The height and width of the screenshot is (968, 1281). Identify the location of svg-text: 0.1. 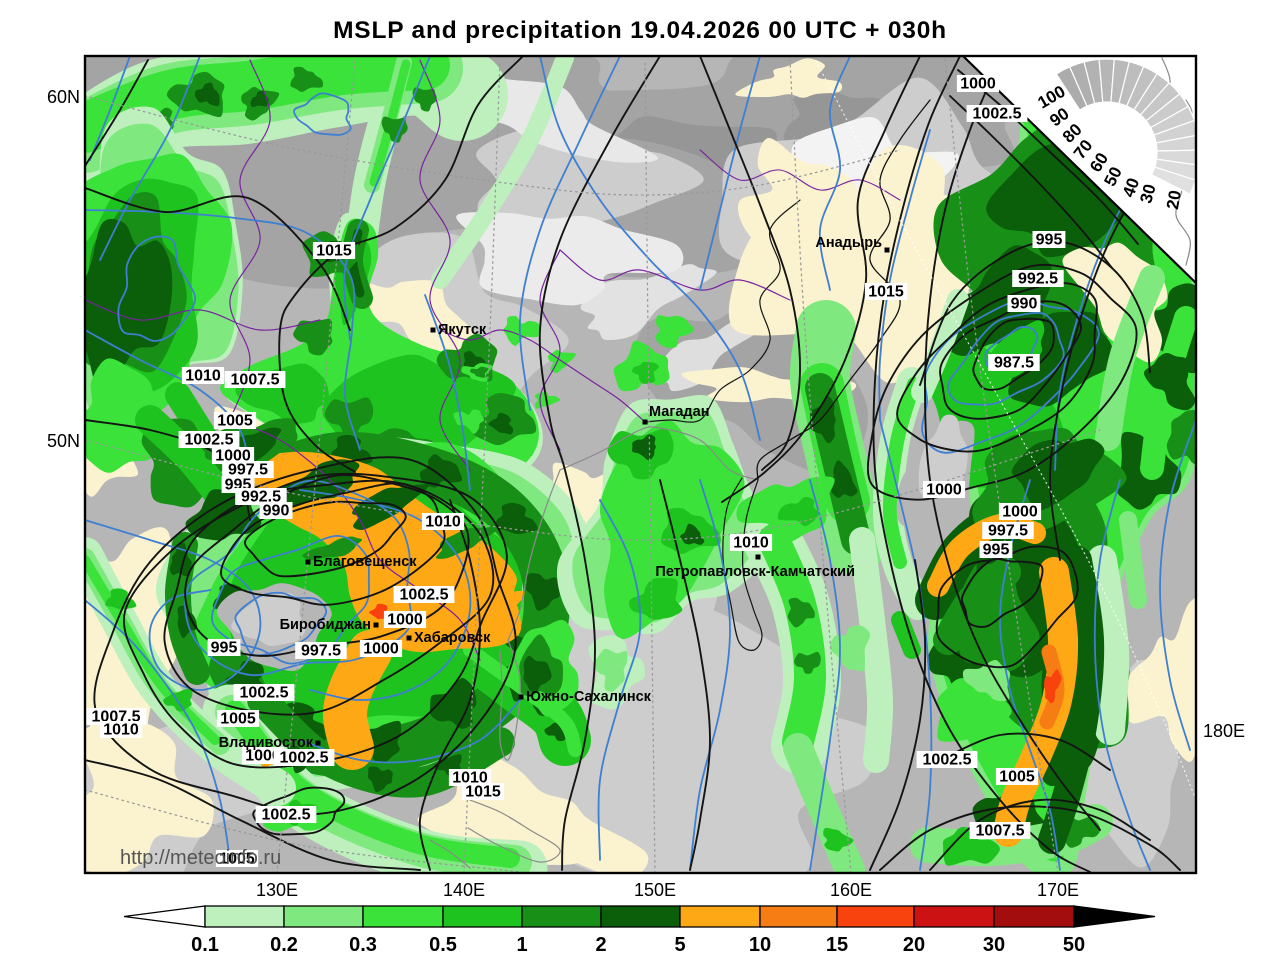
(205, 945).